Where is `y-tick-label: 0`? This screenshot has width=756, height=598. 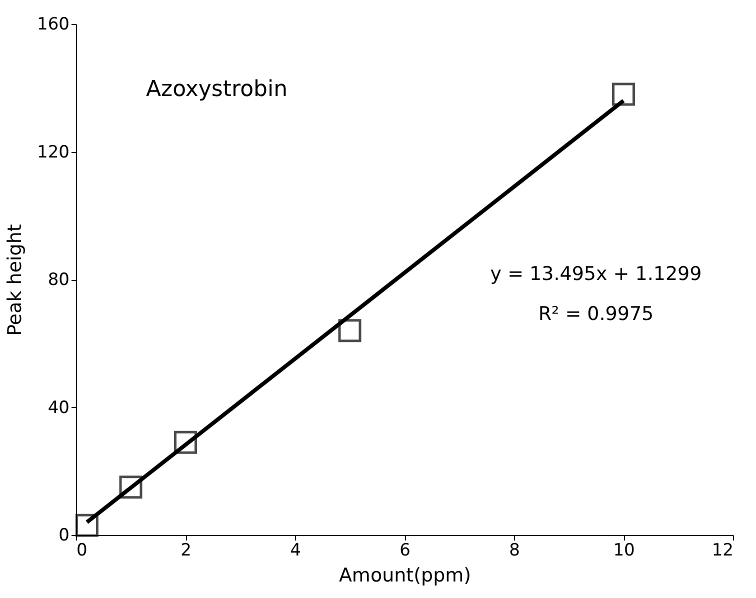
y-tick-label: 0 is located at coordinates (64, 536).